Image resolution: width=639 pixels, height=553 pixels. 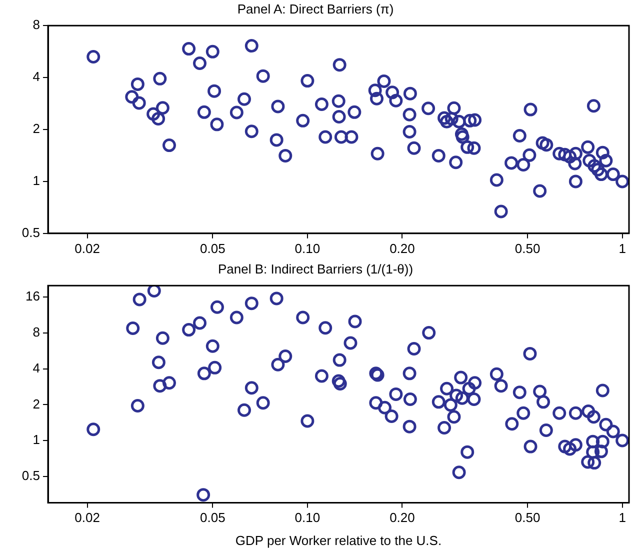 I want to click on y-tick-label: 16, so click(x=33, y=296).